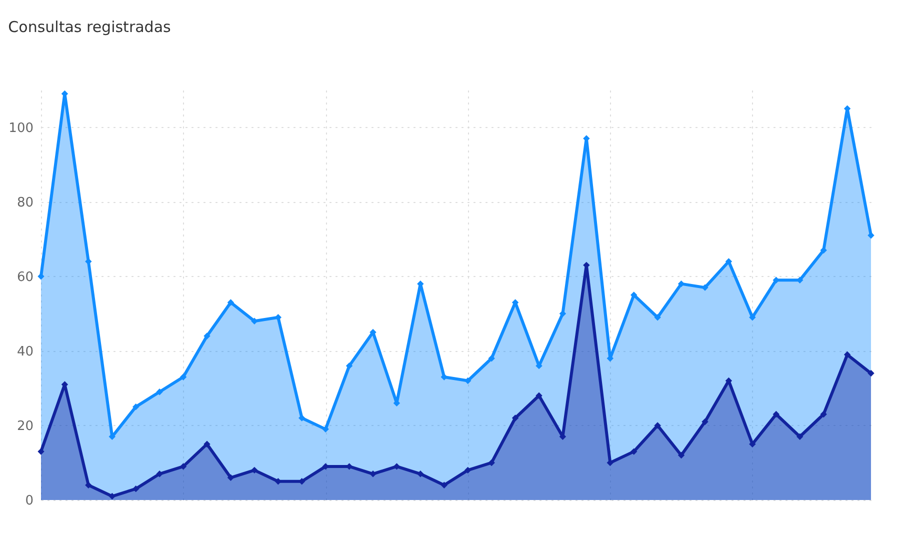  I want to click on y-tick-label: 60, so click(25, 277).